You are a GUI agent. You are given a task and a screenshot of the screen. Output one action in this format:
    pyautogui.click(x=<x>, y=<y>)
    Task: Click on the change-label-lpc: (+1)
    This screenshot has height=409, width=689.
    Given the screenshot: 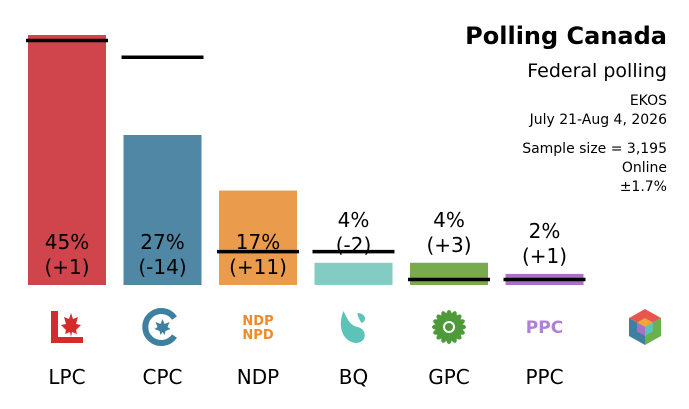 What is the action you would take?
    pyautogui.click(x=66, y=267)
    